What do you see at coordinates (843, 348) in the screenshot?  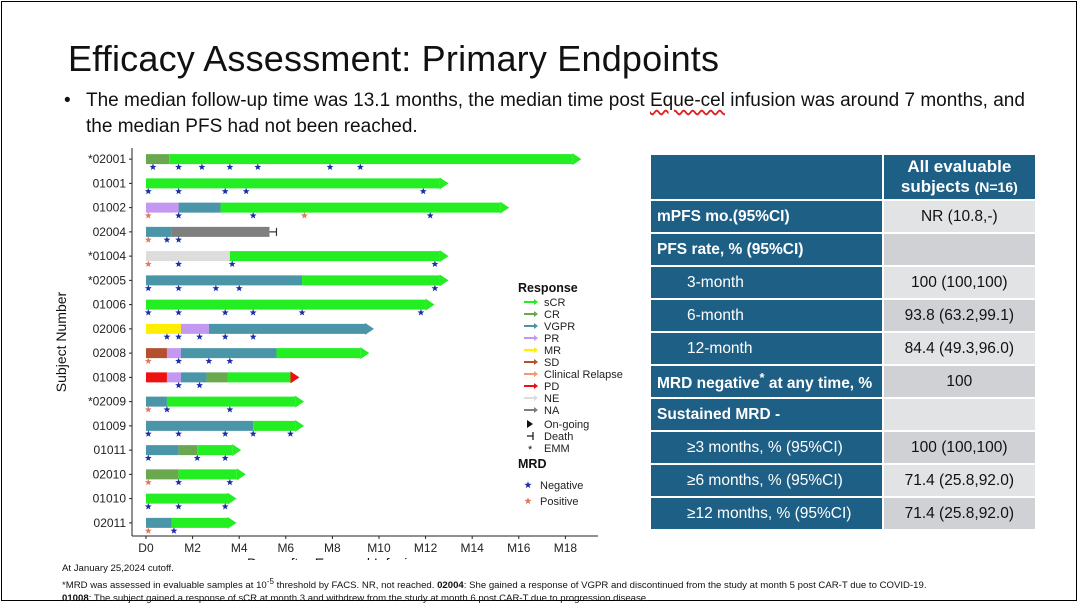 I see `table-row: 12-month 84.4 (49.3,96.0)` at bounding box center [843, 348].